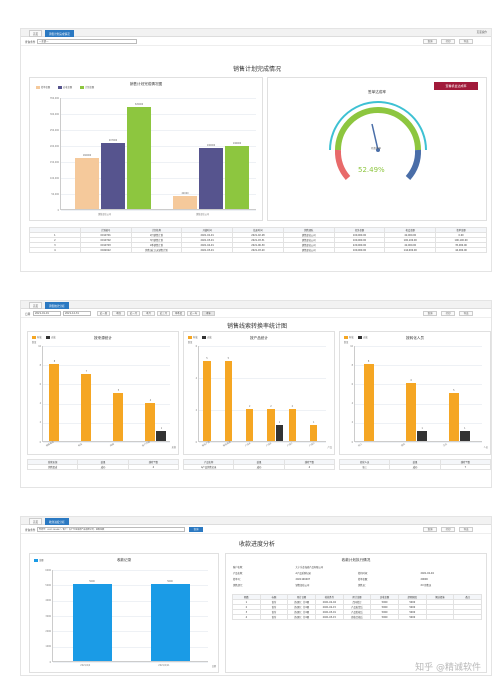  Describe the element at coordinates (185, 193) in the screenshot. I see `data-label: 42000` at that location.